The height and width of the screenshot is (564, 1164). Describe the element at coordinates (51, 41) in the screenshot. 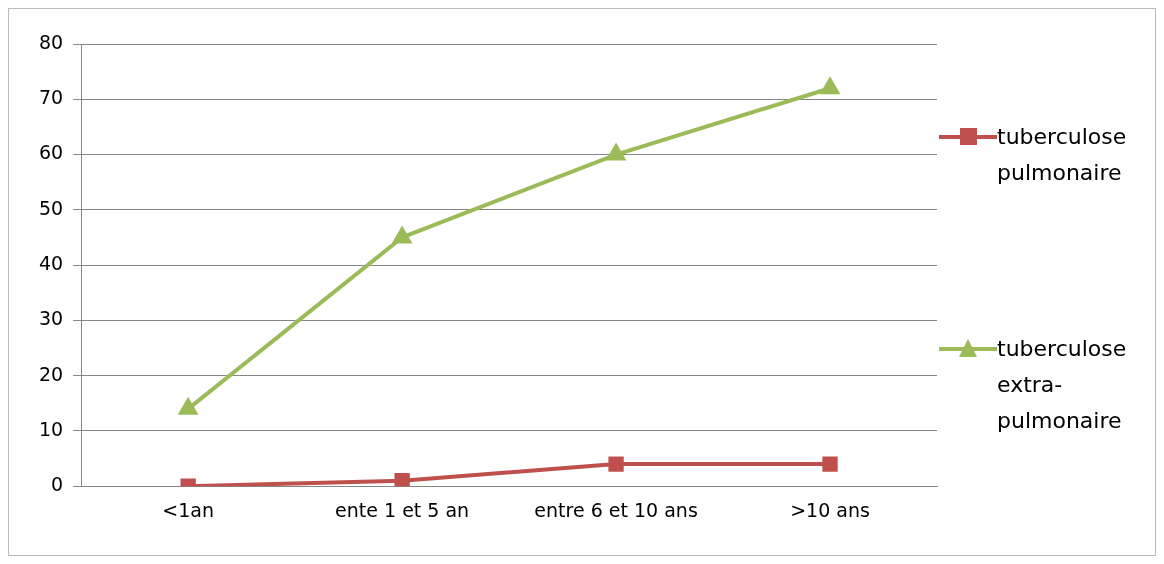

I see `y-tick-label: 80` at that location.